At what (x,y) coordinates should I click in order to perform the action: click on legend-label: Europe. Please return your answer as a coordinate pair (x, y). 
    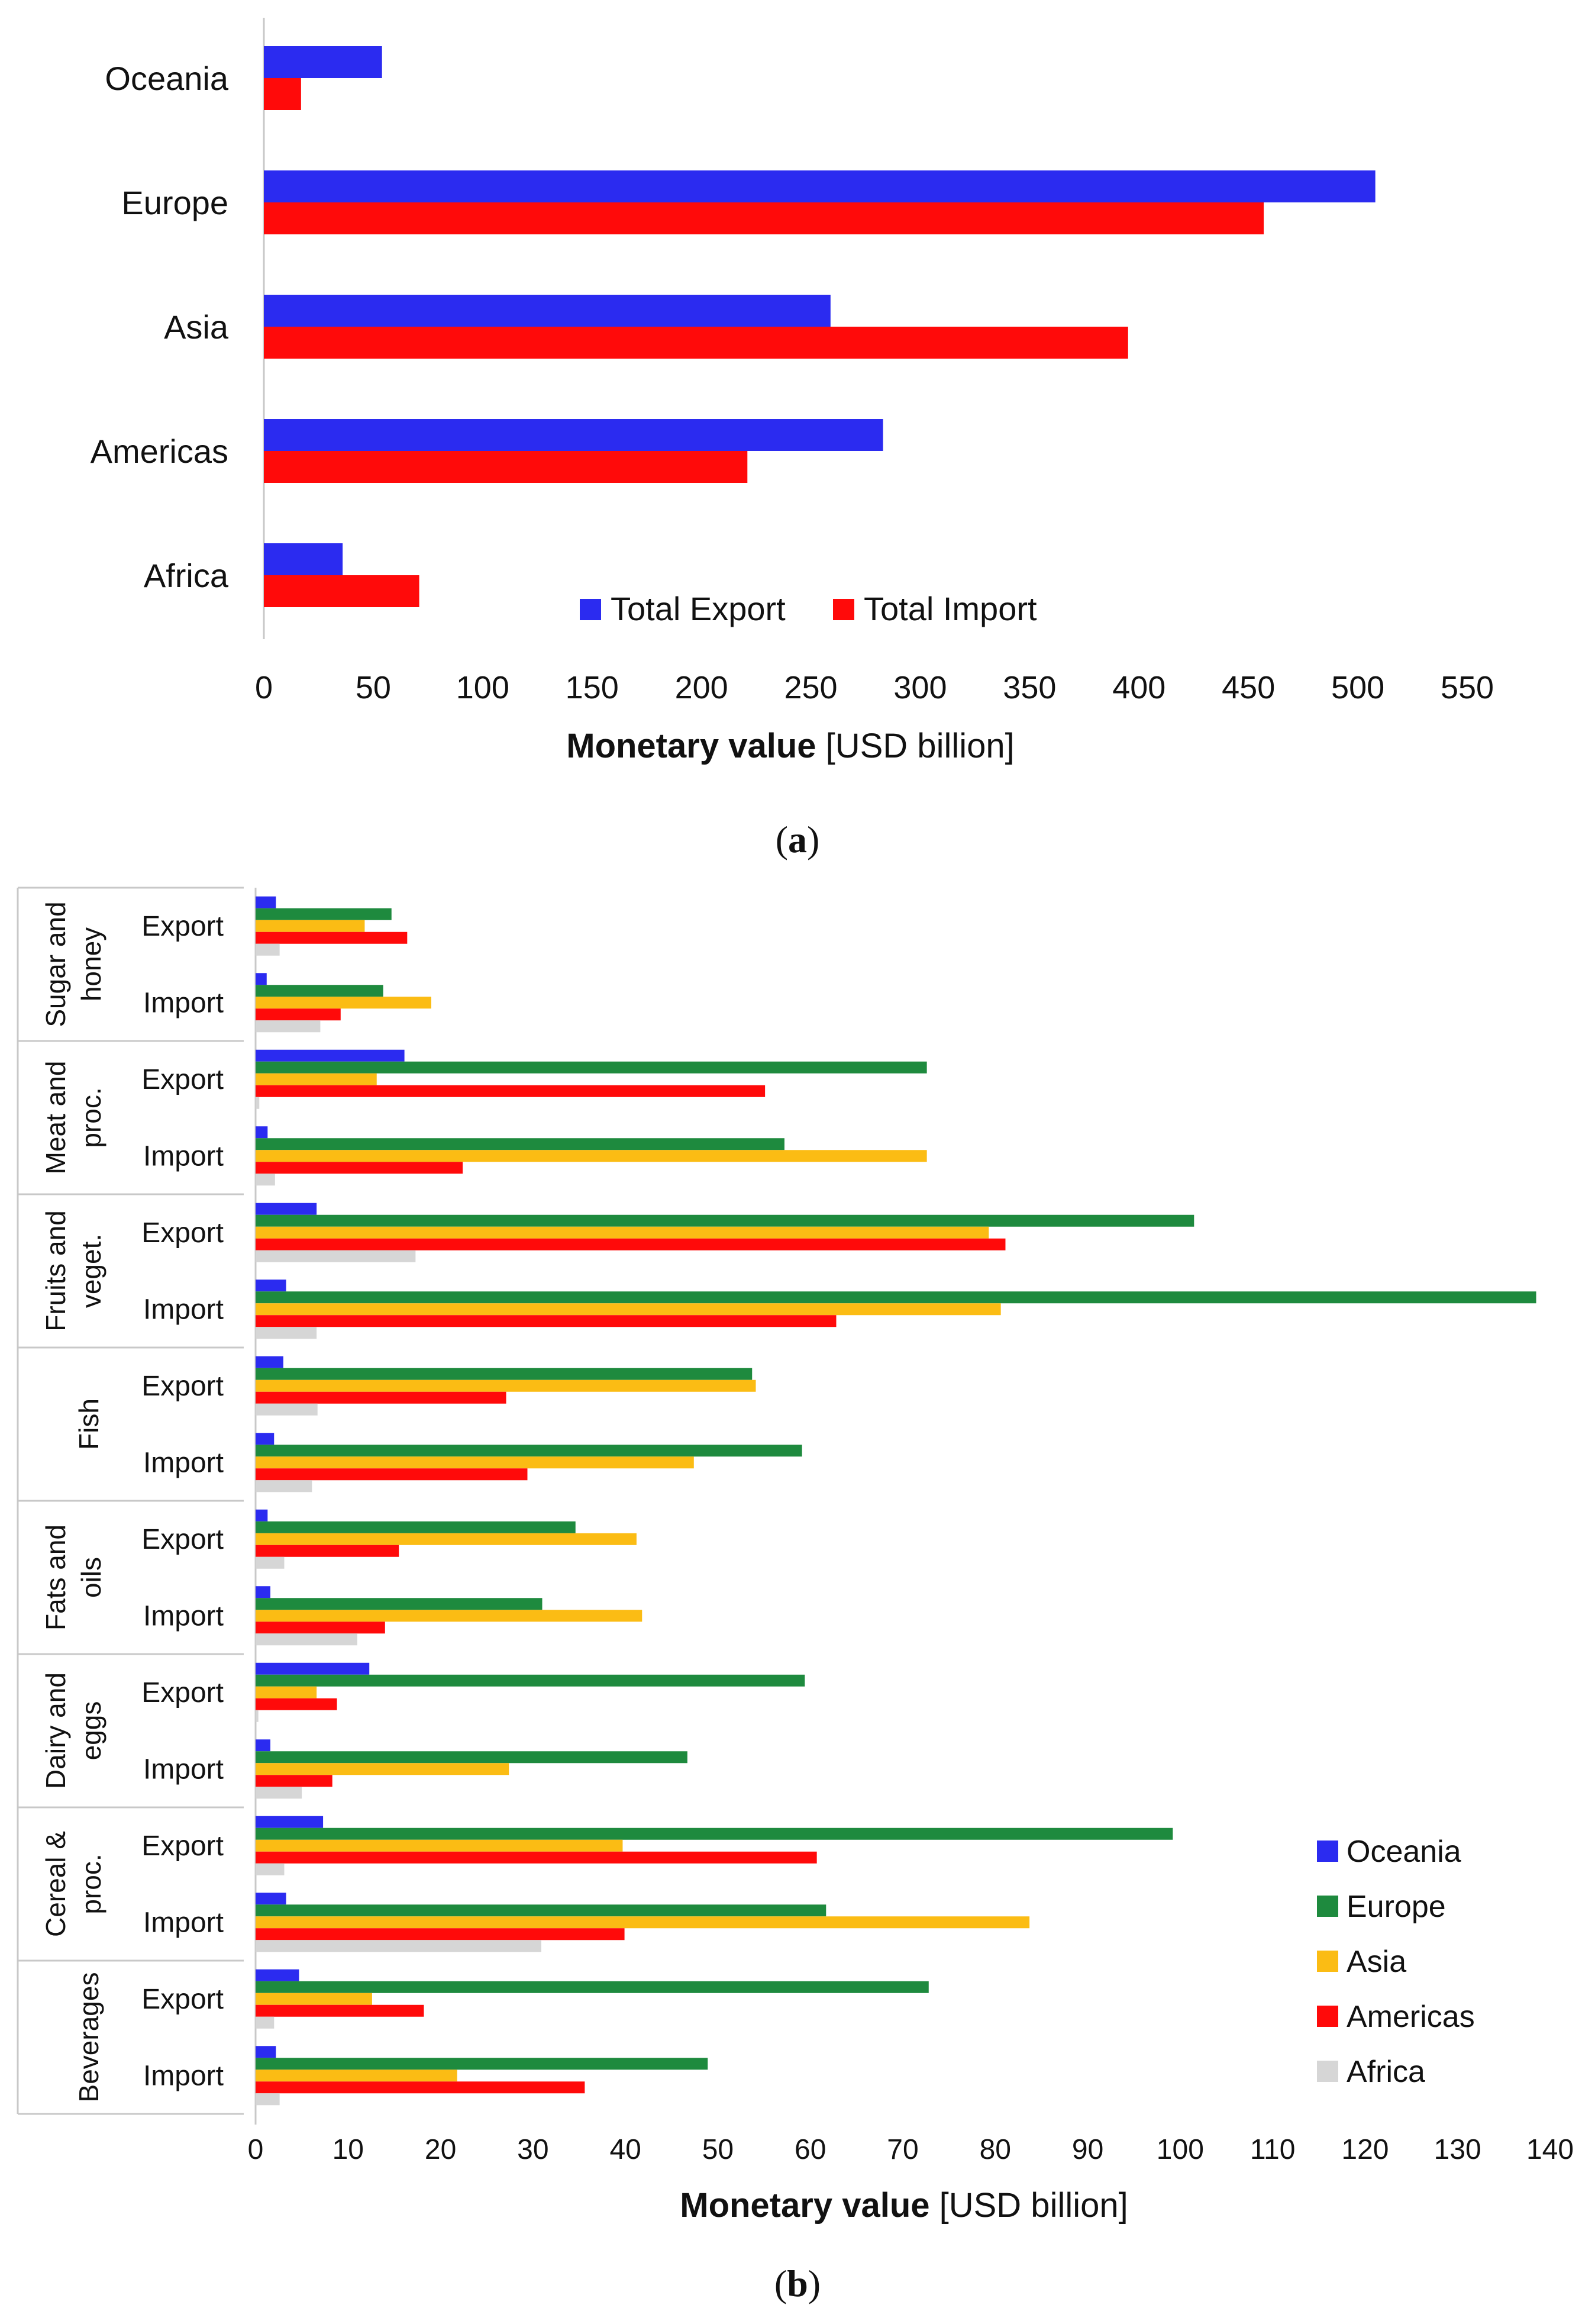
    Looking at the image, I should click on (1397, 1907).